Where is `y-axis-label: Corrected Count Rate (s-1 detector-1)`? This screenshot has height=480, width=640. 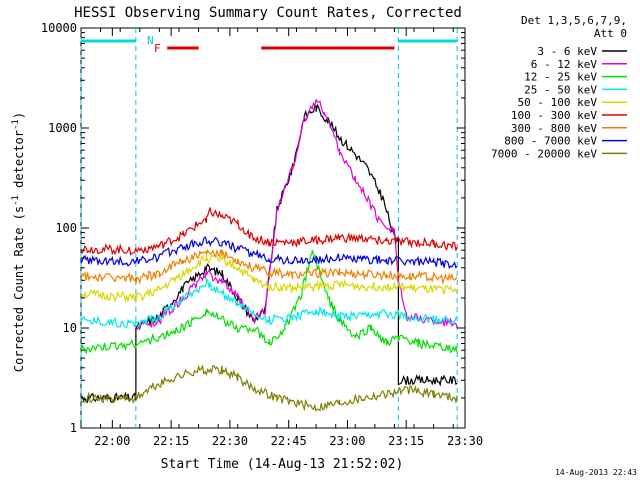 y-axis-label: Corrected Count Rate (s-1 detector-1) is located at coordinates (18, 242).